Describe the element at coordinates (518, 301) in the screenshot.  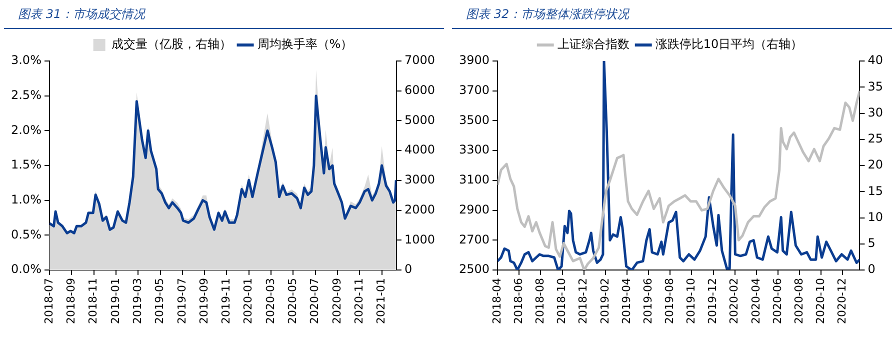
I see `x-tick-label: 2018-06` at that location.